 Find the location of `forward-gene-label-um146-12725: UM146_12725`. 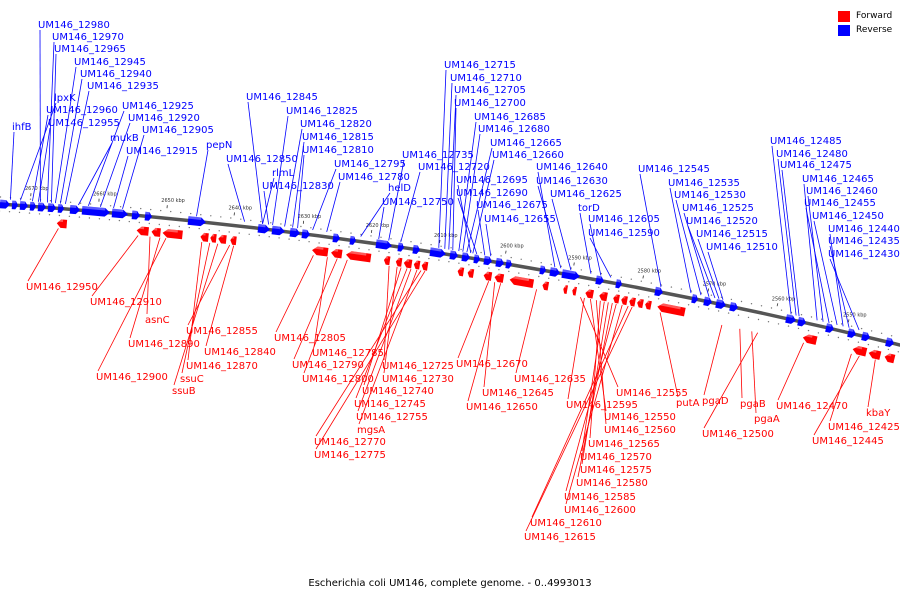

forward-gene-label-um146-12725: UM146_12725 is located at coordinates (418, 366).